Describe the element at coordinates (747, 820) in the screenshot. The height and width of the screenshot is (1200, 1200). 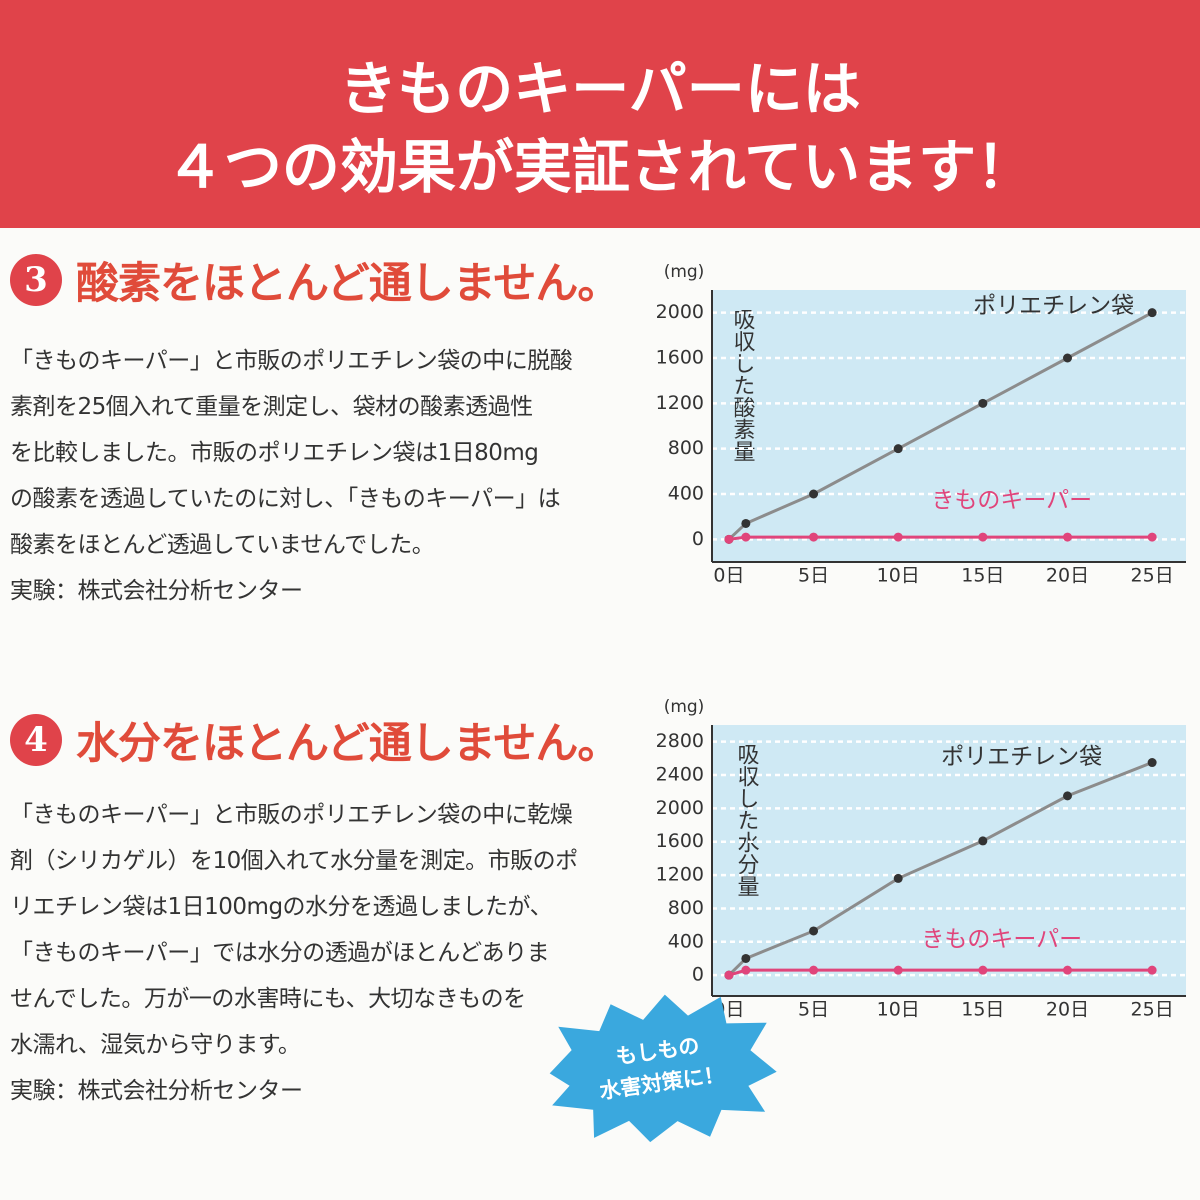
I see `y-axis-label: 吸収した水分量` at that location.